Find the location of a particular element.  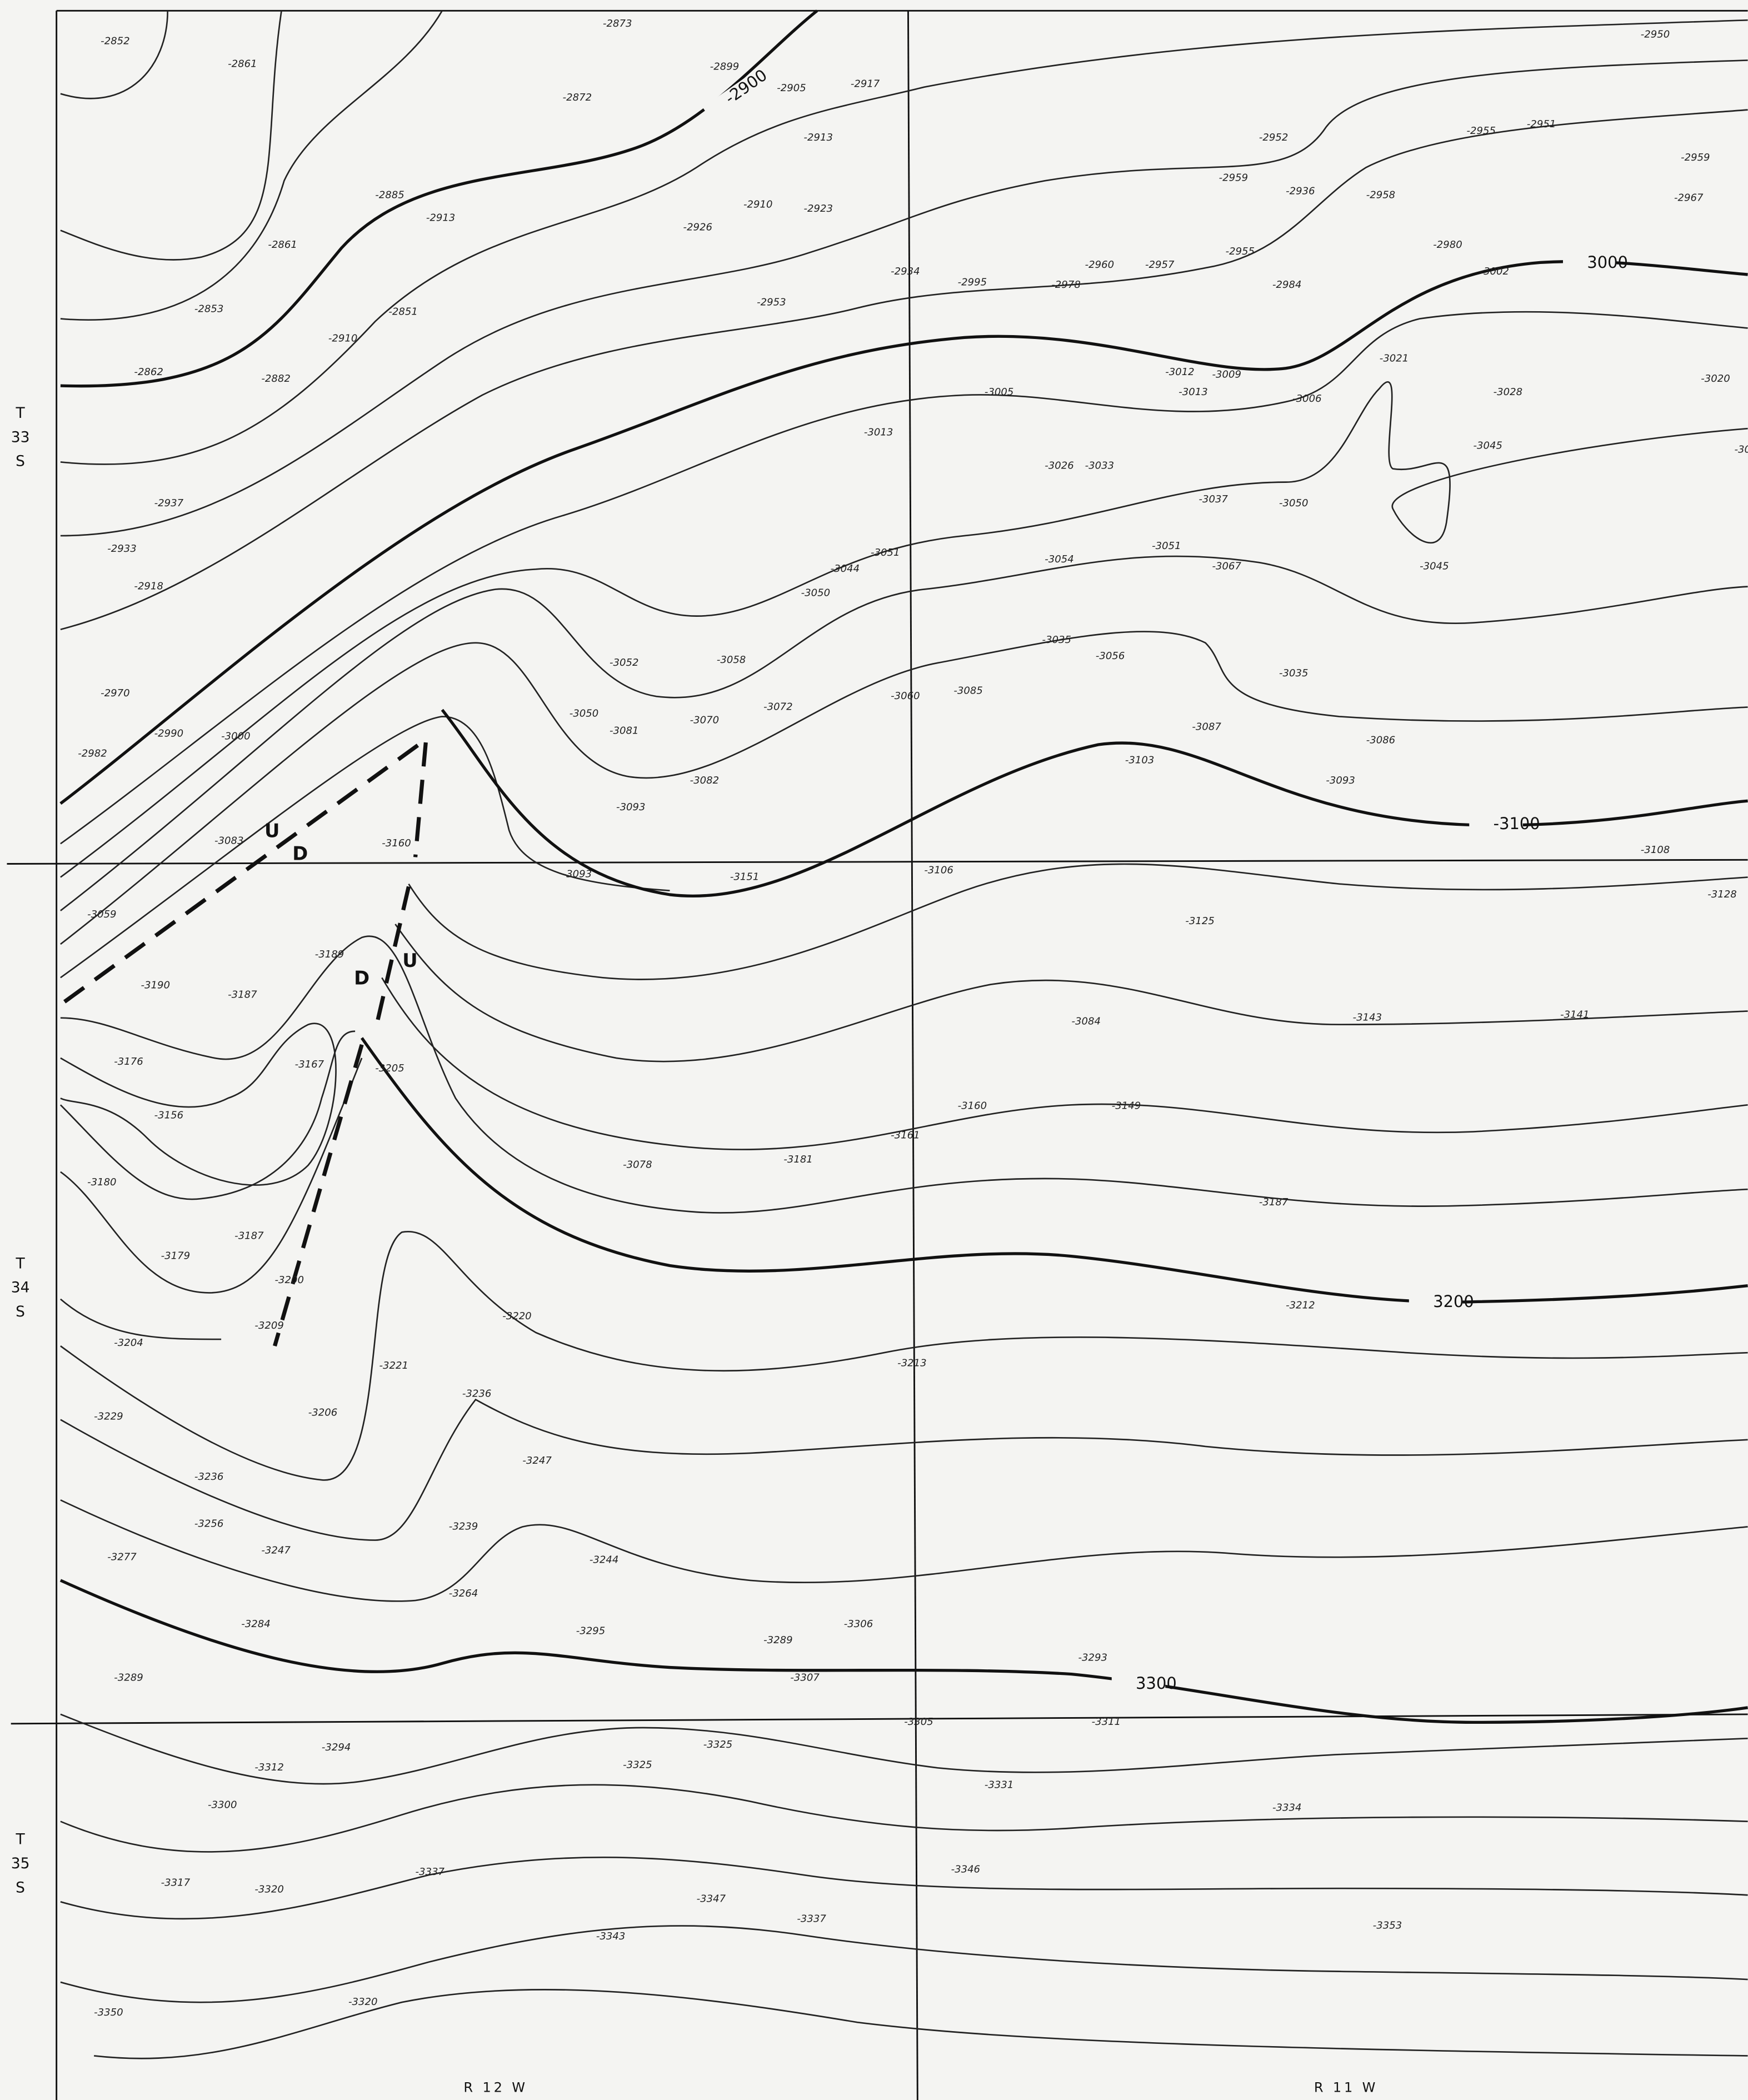

well-value: -3181 is located at coordinates (798, 1159).